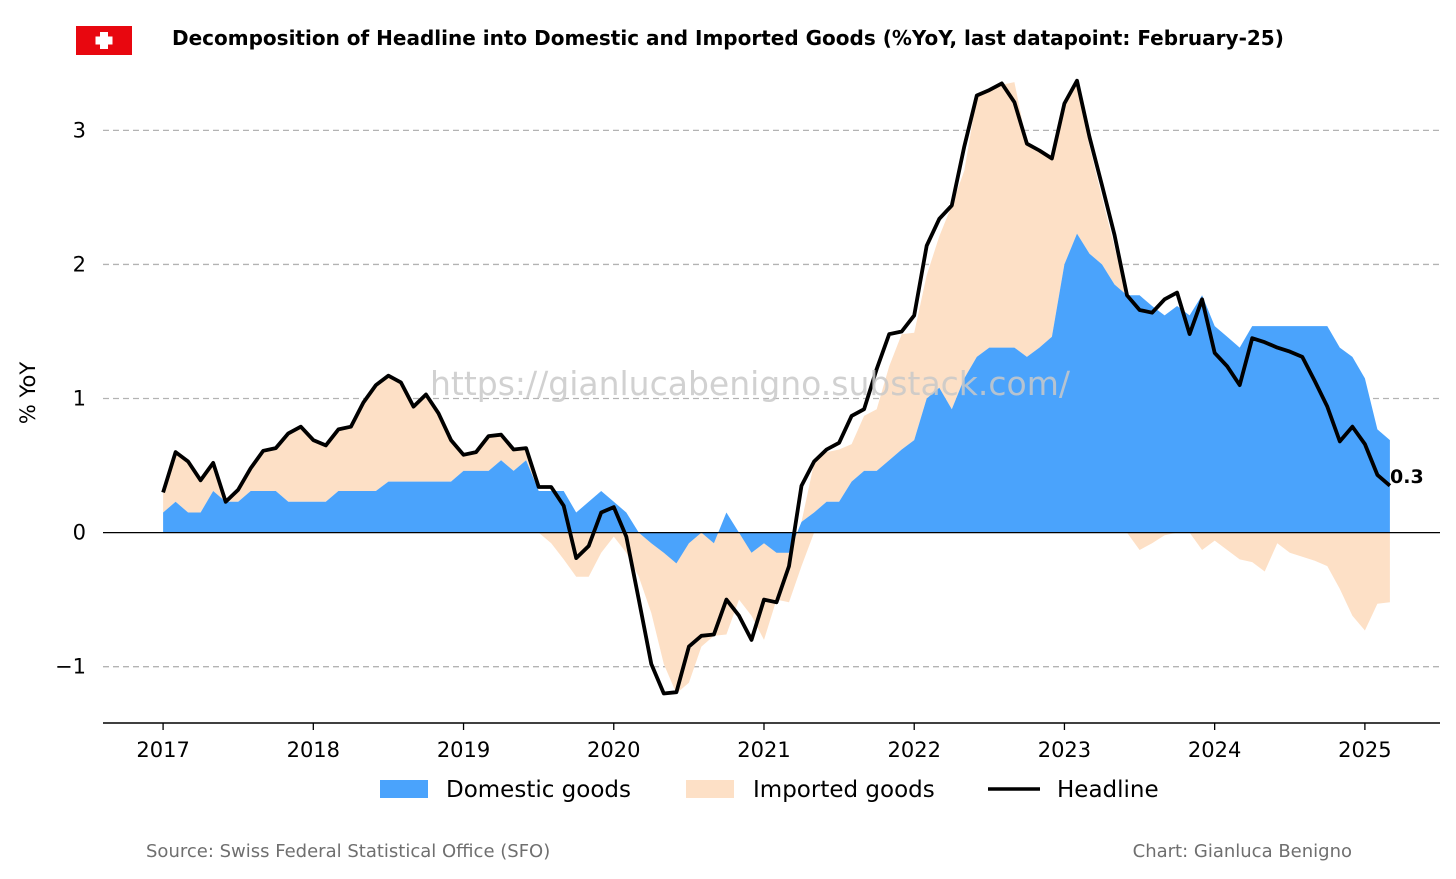  What do you see at coordinates (1064, 750) in the screenshot?
I see `x-tick-label: 2023` at bounding box center [1064, 750].